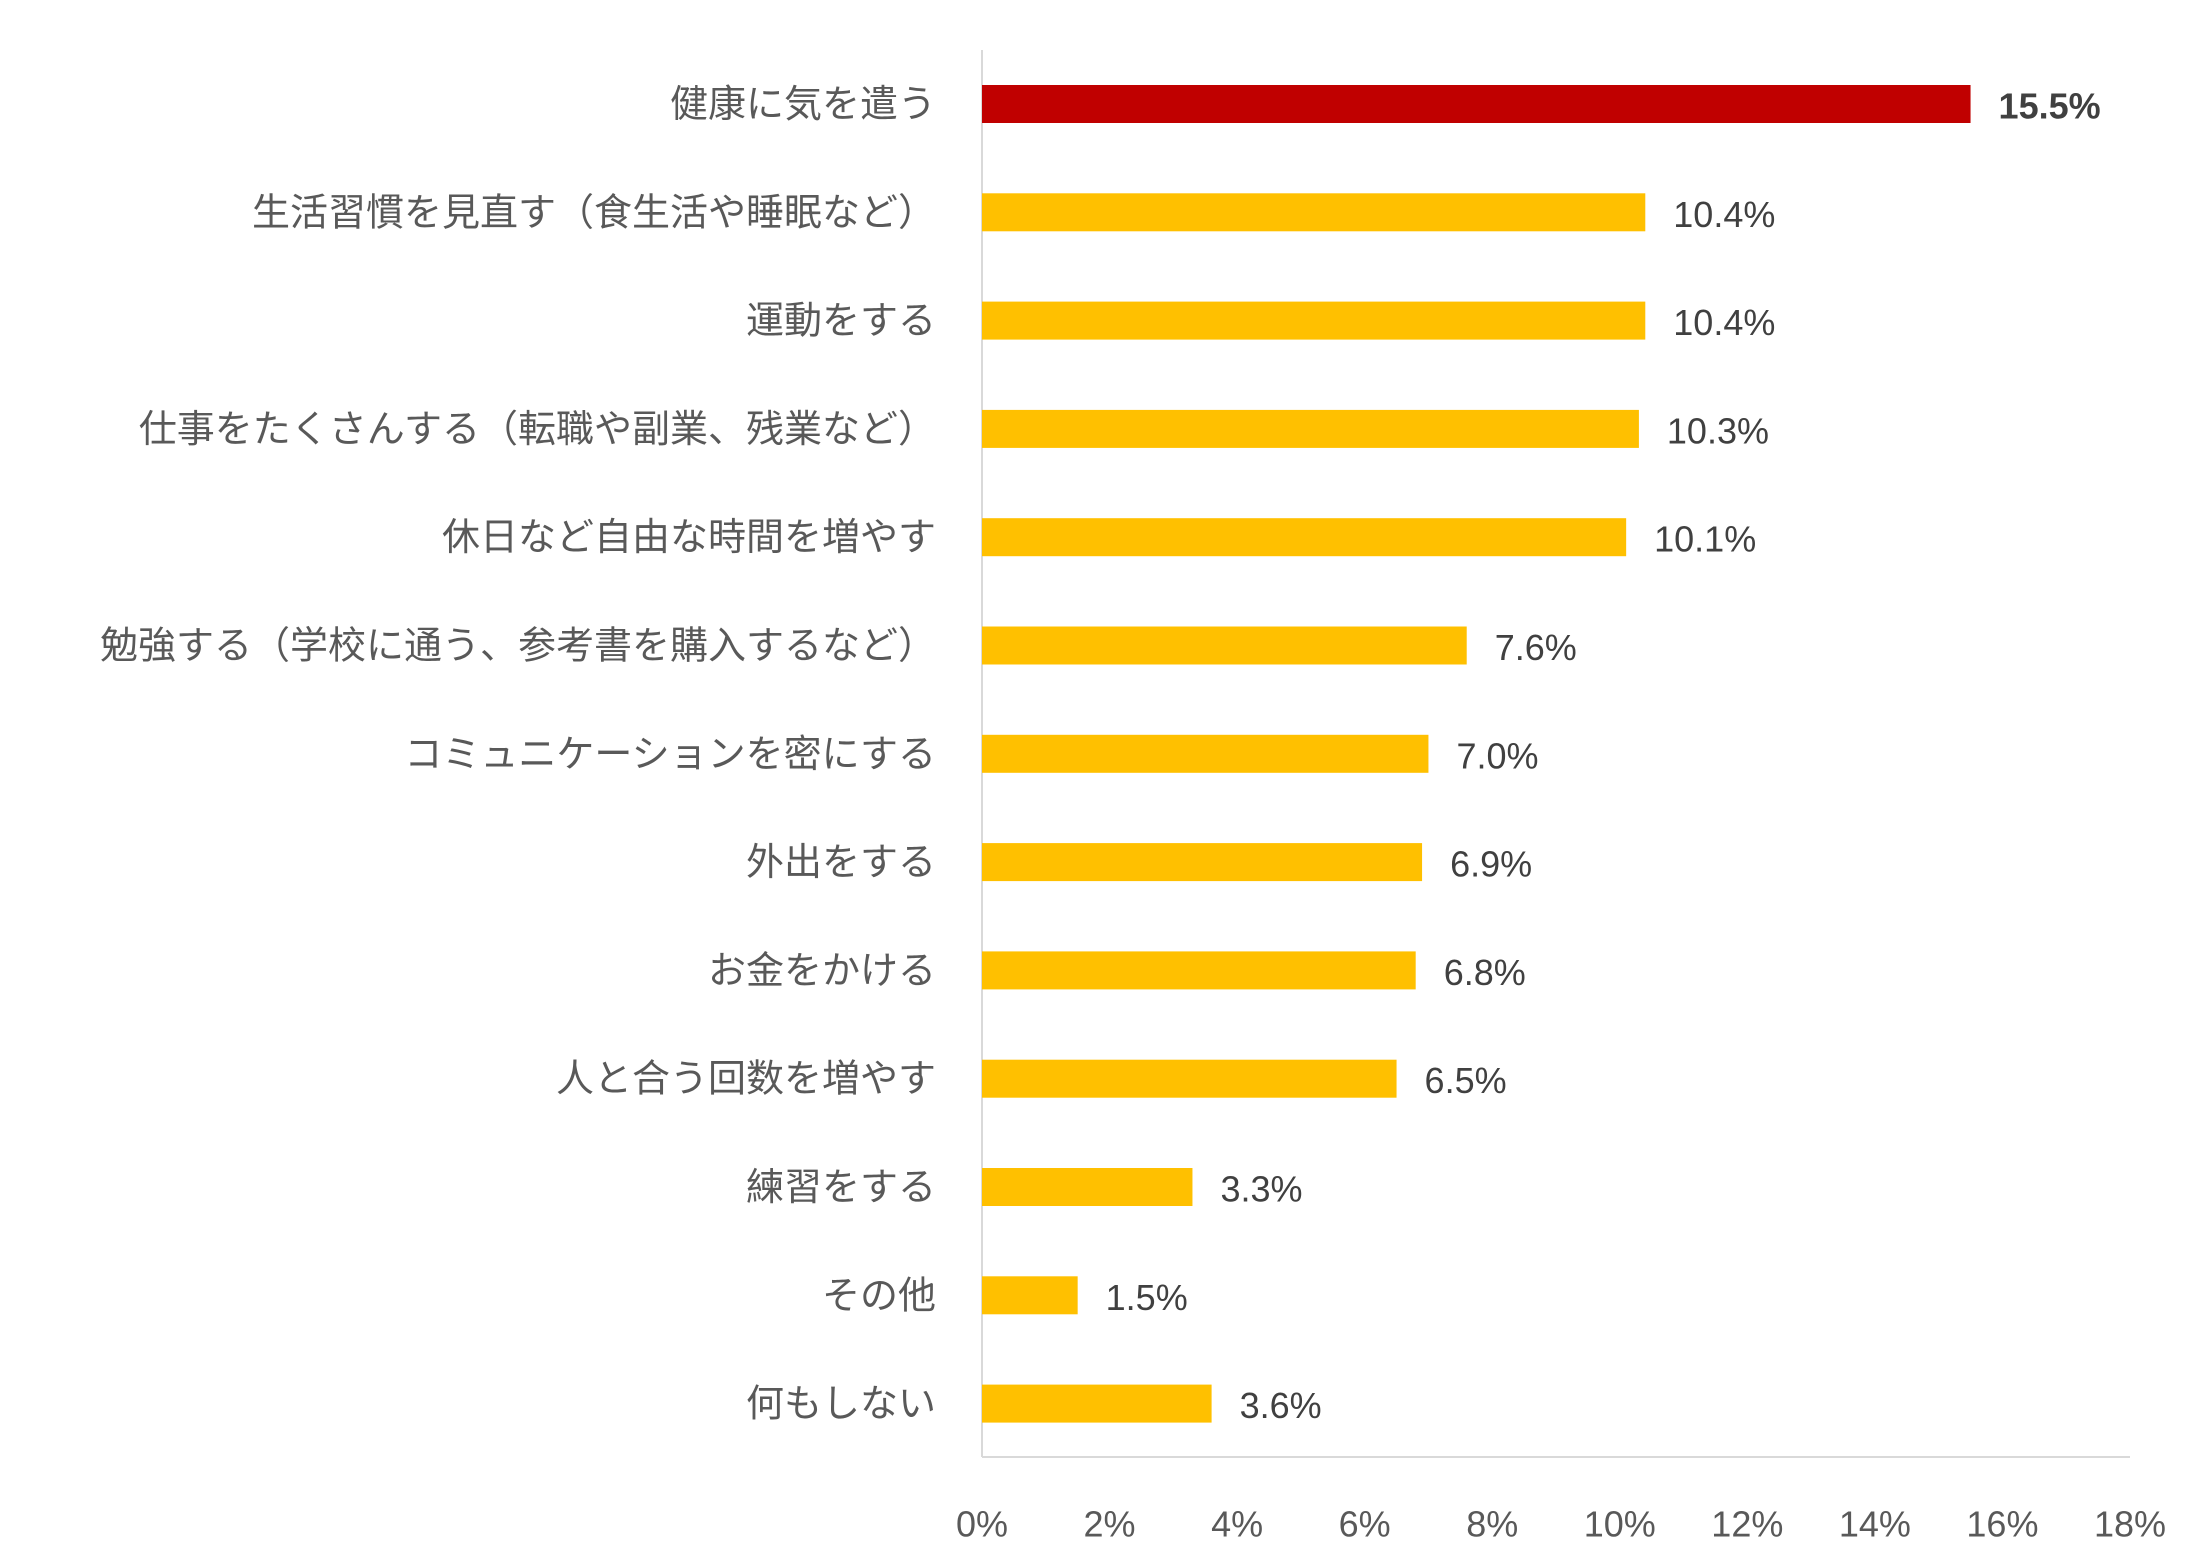 This screenshot has height=1559, width=2210. Describe the element at coordinates (518, 646) in the screenshot. I see `category-label: 勉強する（学校に通う、参考書を購入するなど）` at that location.